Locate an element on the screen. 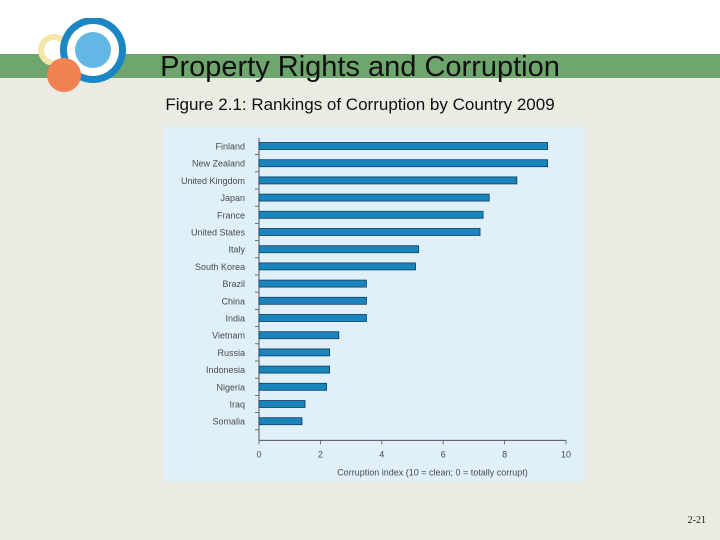 The height and width of the screenshot is (540, 720). category-label: Brazil is located at coordinates (233, 284).